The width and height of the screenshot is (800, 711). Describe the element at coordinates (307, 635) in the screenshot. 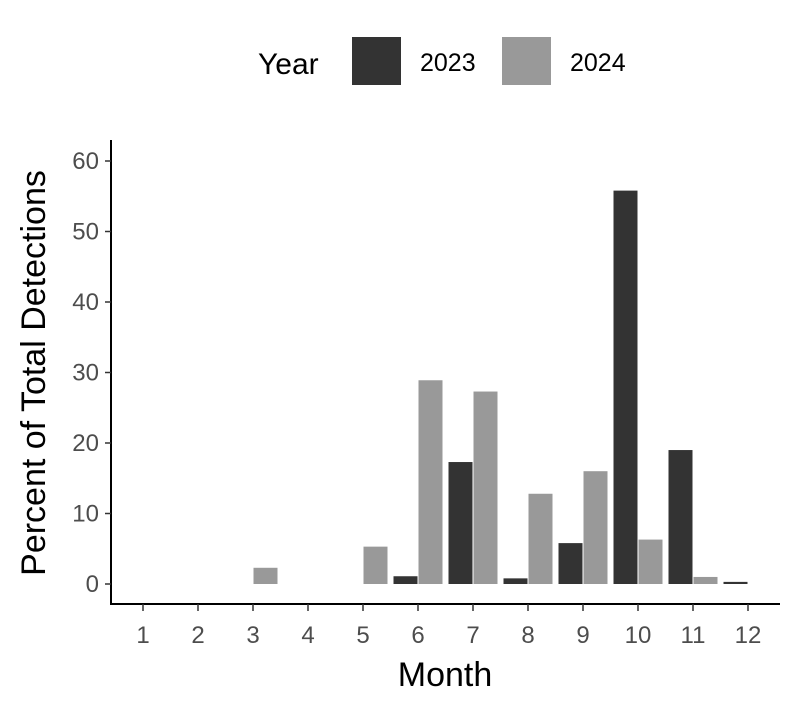

I see `x-tick-label-4: 4` at that location.